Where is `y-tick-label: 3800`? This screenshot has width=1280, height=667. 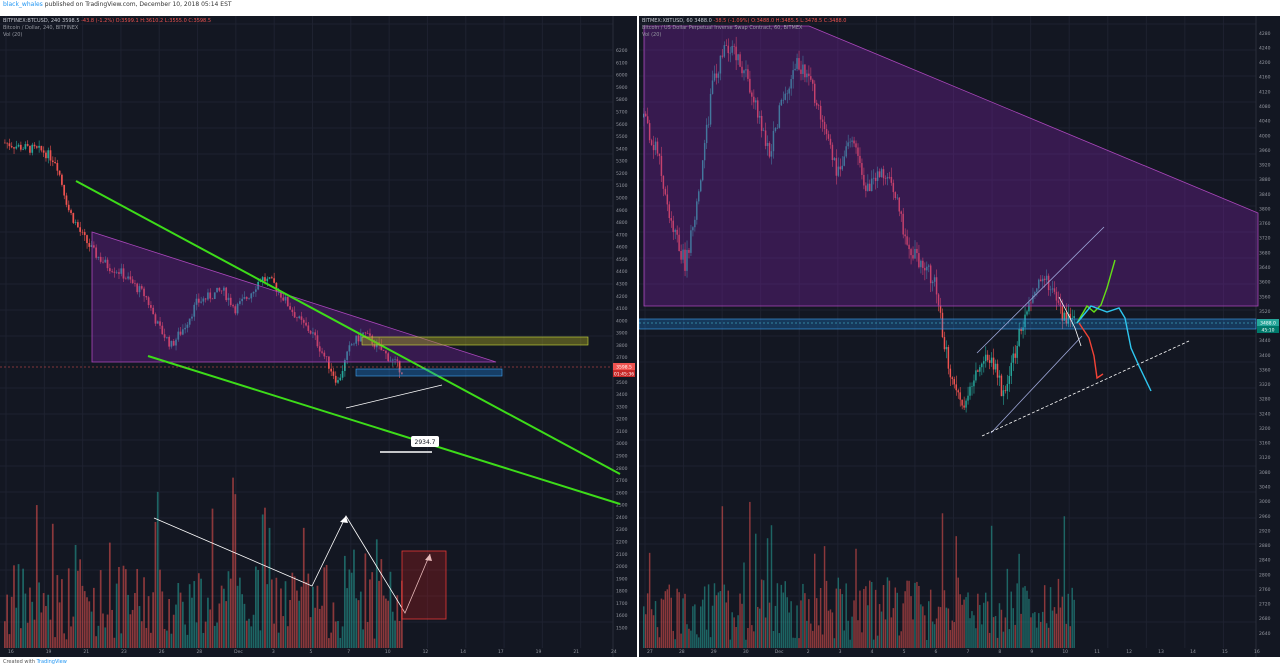 y-tick-label: 3800 is located at coordinates (622, 346).